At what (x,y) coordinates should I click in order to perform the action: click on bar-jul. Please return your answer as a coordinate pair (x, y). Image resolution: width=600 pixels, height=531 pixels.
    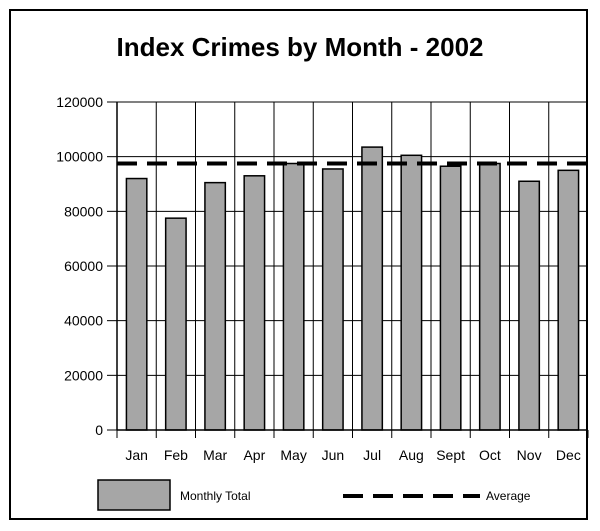
    Looking at the image, I should click on (372, 288).